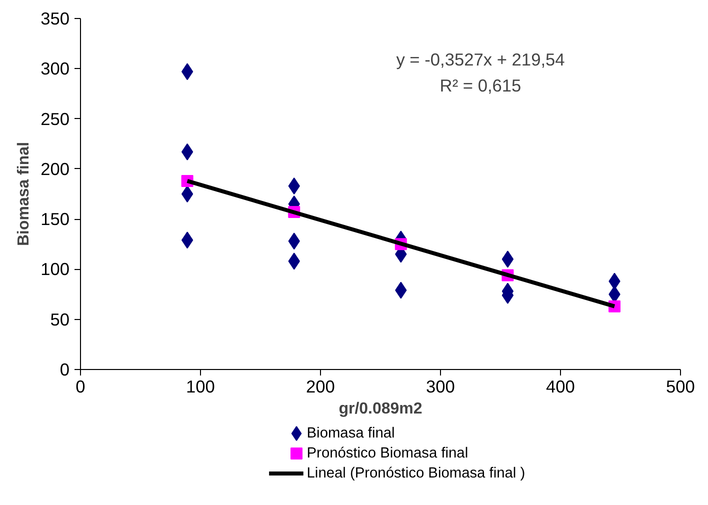 This screenshot has height=505, width=708. Describe the element at coordinates (55, 168) in the screenshot. I see `y-tick-label: 200` at that location.